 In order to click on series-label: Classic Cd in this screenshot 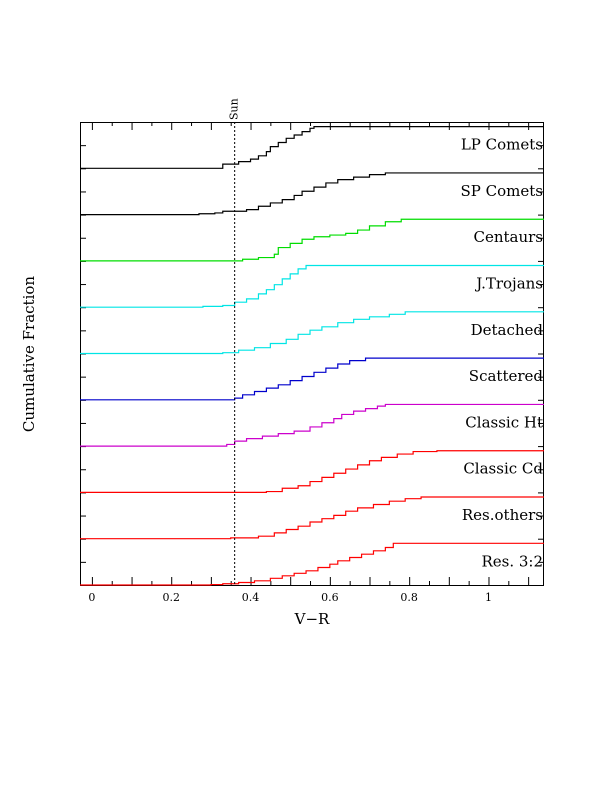, I will do `click(503, 469)`.